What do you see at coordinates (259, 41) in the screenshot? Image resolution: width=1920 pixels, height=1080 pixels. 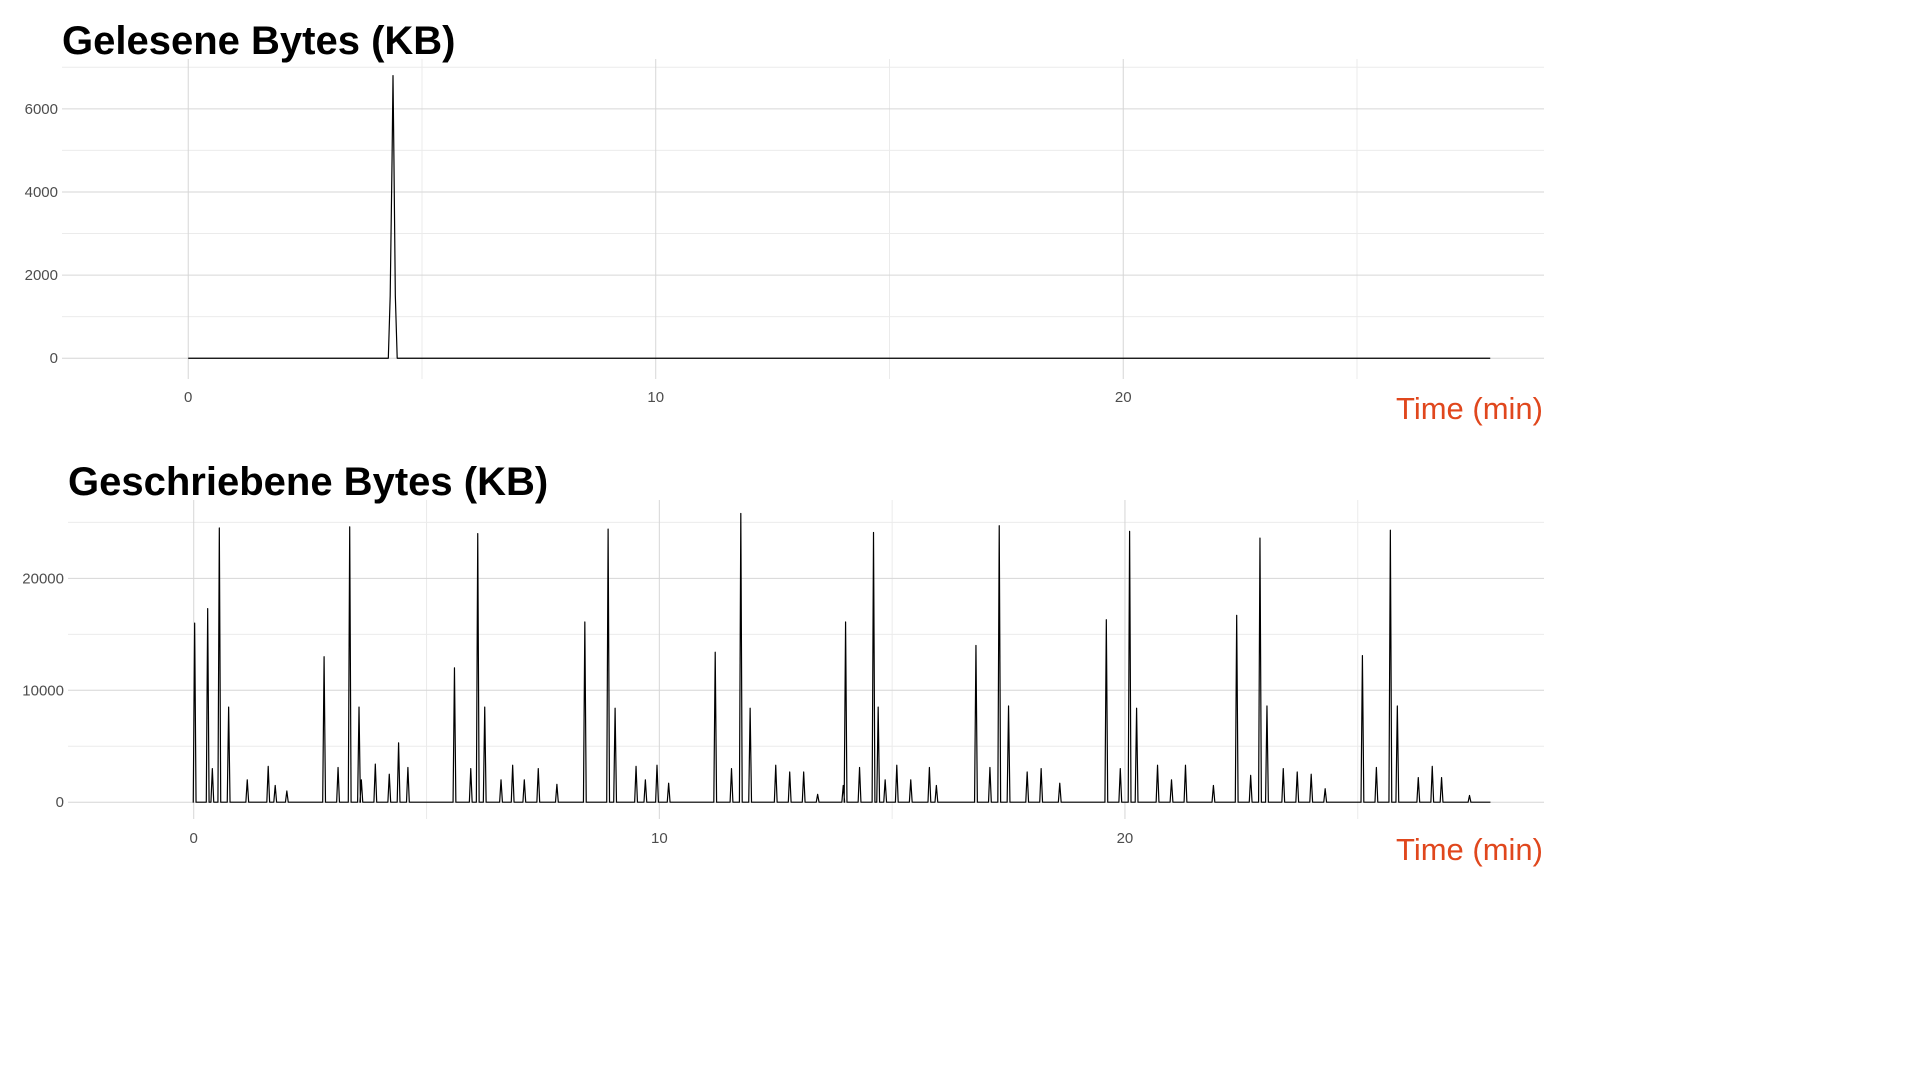 I see `chart-title-read: Gelesene Bytes (KB)` at bounding box center [259, 41].